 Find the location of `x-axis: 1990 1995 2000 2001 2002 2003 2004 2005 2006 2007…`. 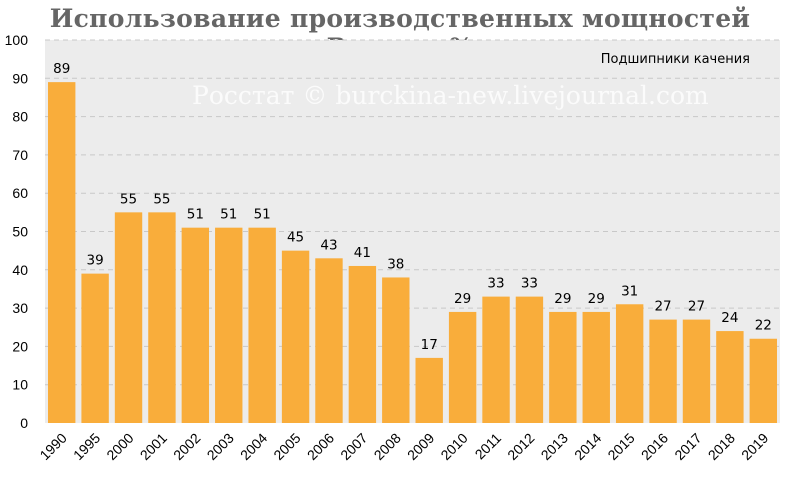

x-axis: 1990 1995 2000 2001 2002 2003 2004 2005 2006 2007… is located at coordinates (403, 446).